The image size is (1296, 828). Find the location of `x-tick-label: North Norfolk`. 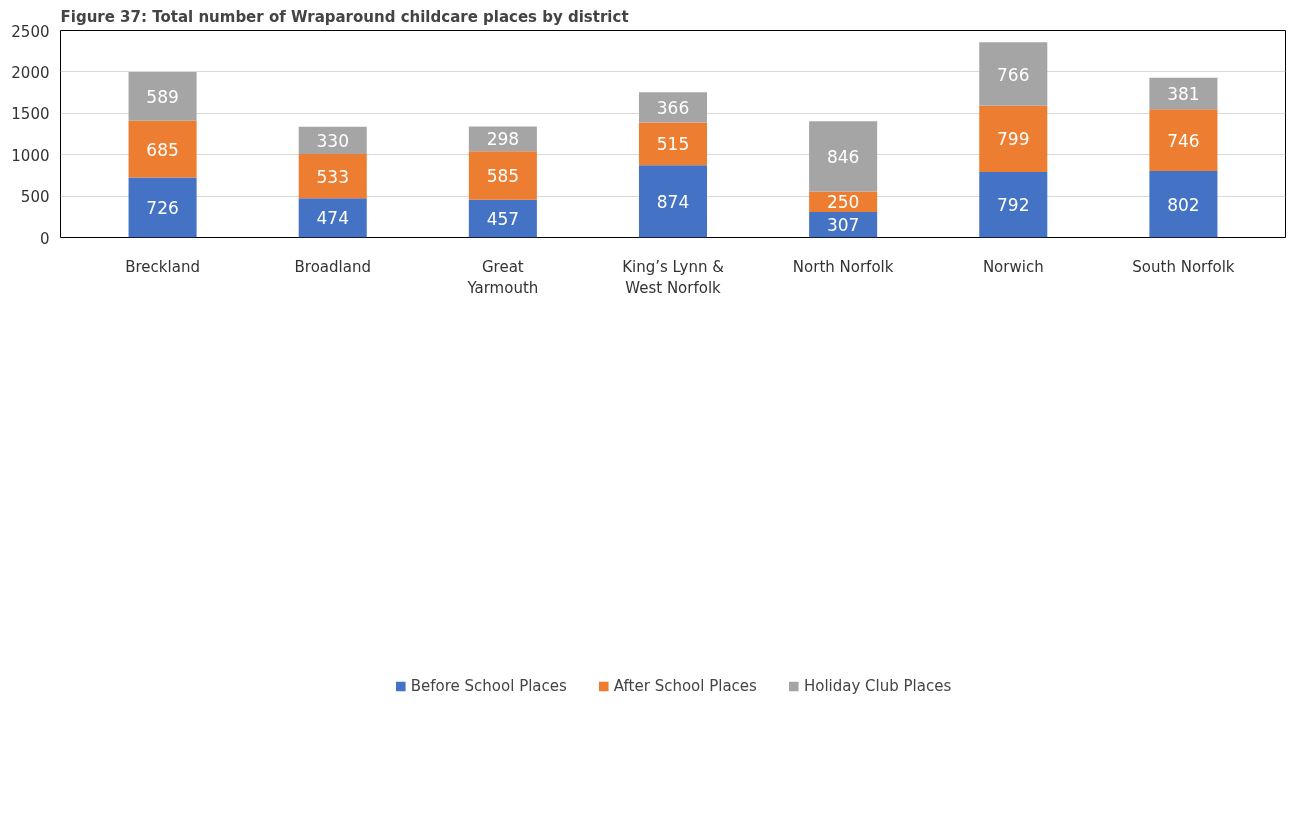

x-tick-label: North Norfolk is located at coordinates (843, 266).